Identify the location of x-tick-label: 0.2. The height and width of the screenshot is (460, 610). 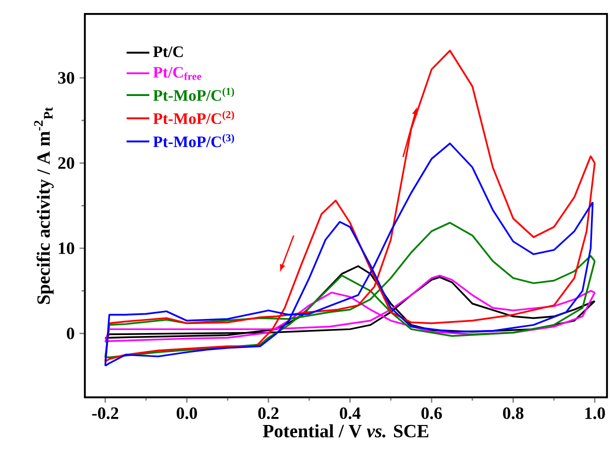
(268, 413).